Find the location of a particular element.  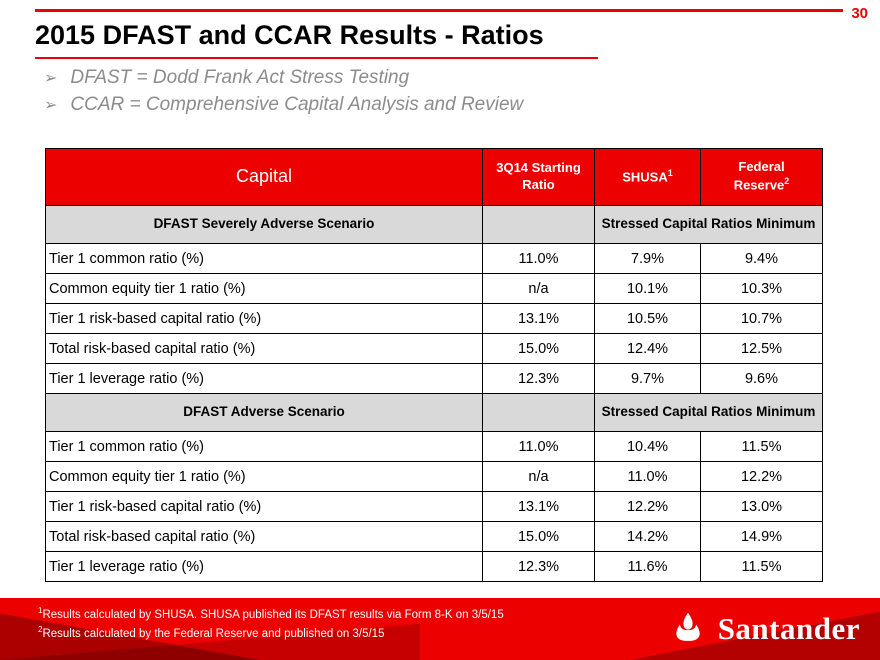

cell-federal-reserve: 14.9% is located at coordinates (761, 536).